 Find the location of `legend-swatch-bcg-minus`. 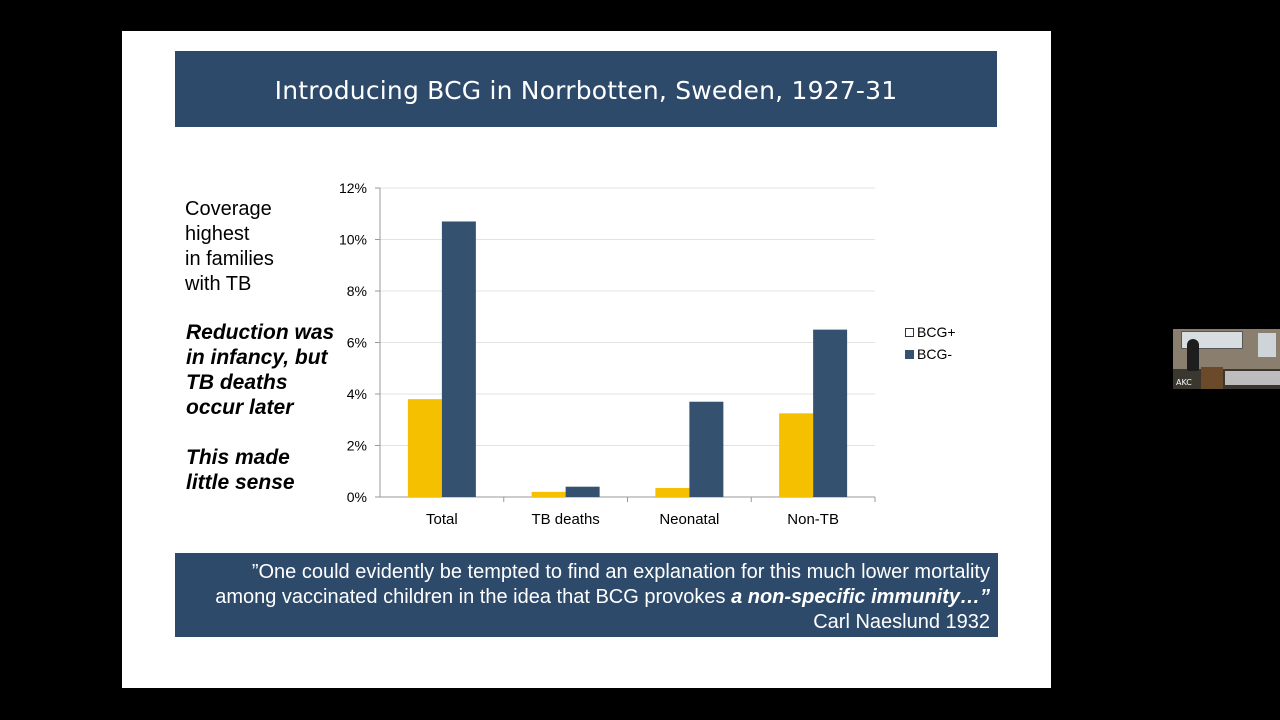

legend-swatch-bcg-minus is located at coordinates (909, 354).